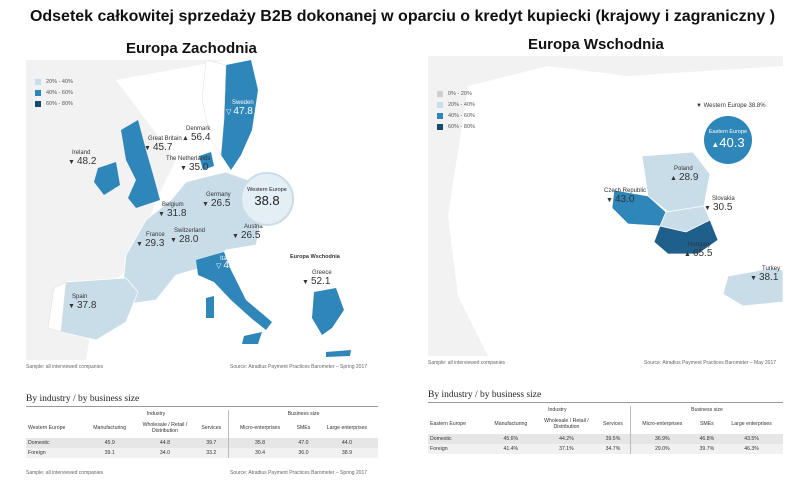 The width and height of the screenshot is (805, 492). What do you see at coordinates (510, 449) in the screenshot?
I see `table-cell: 41.4%` at bounding box center [510, 449].